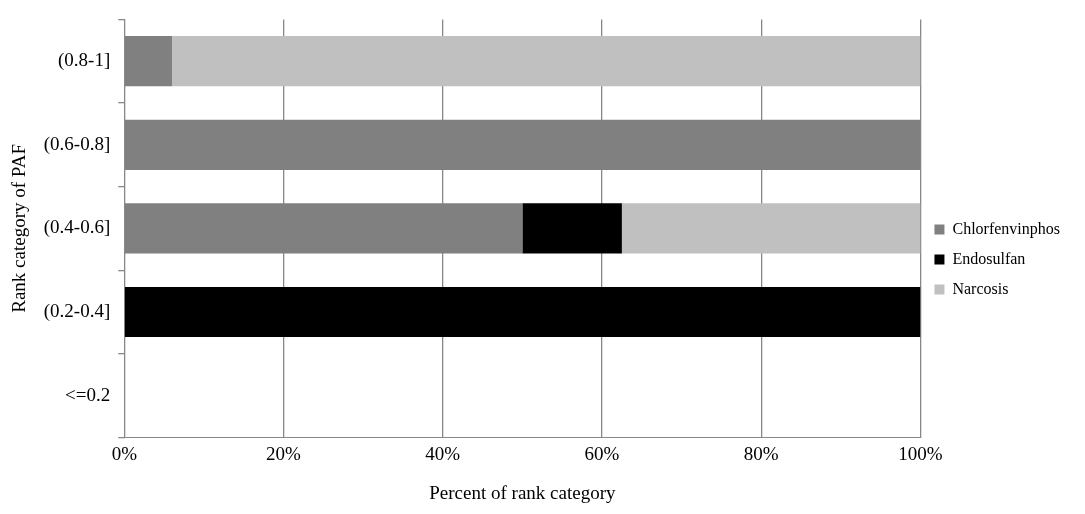 The width and height of the screenshot is (1085, 514). What do you see at coordinates (522, 492) in the screenshot?
I see `x-axis-title: Percent of rank category` at bounding box center [522, 492].